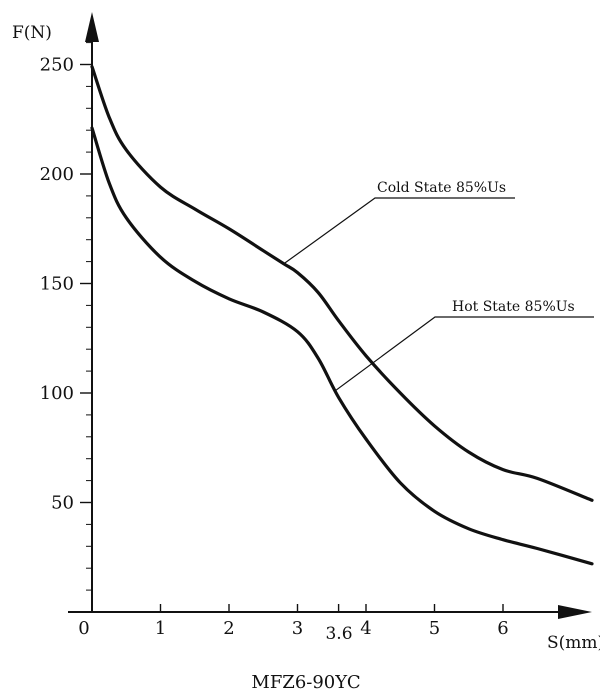 The image size is (600, 694). I want to click on marker-label: 3.6, so click(338, 634).